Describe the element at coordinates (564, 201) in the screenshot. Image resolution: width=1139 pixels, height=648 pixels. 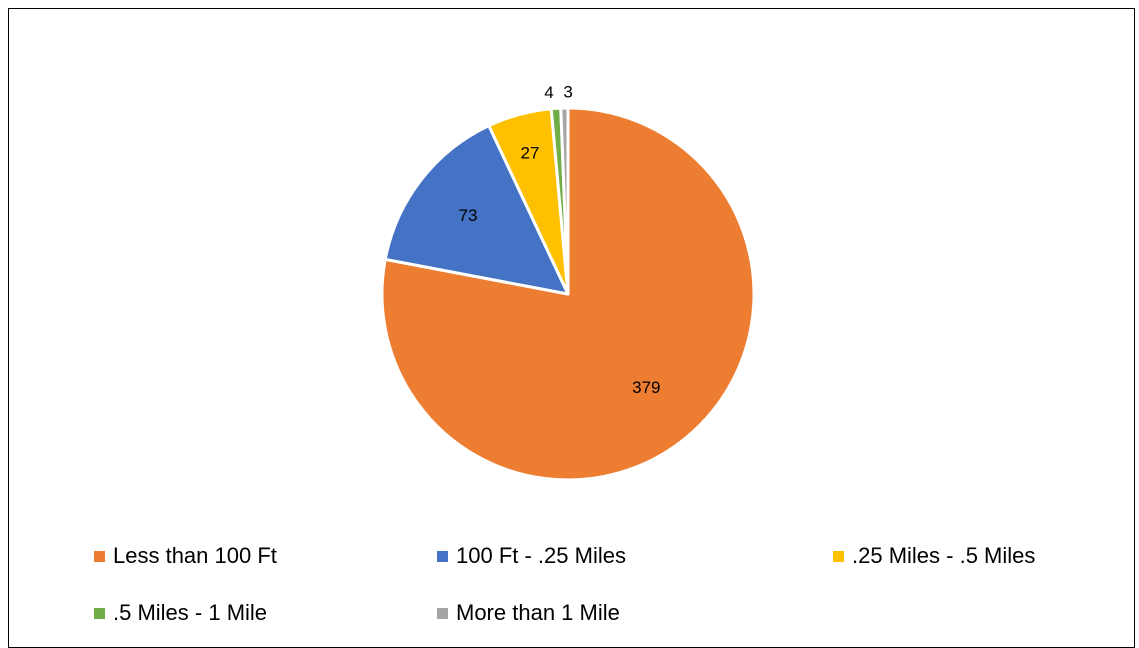
I see `pie-slice-more-than-1-mile` at that location.